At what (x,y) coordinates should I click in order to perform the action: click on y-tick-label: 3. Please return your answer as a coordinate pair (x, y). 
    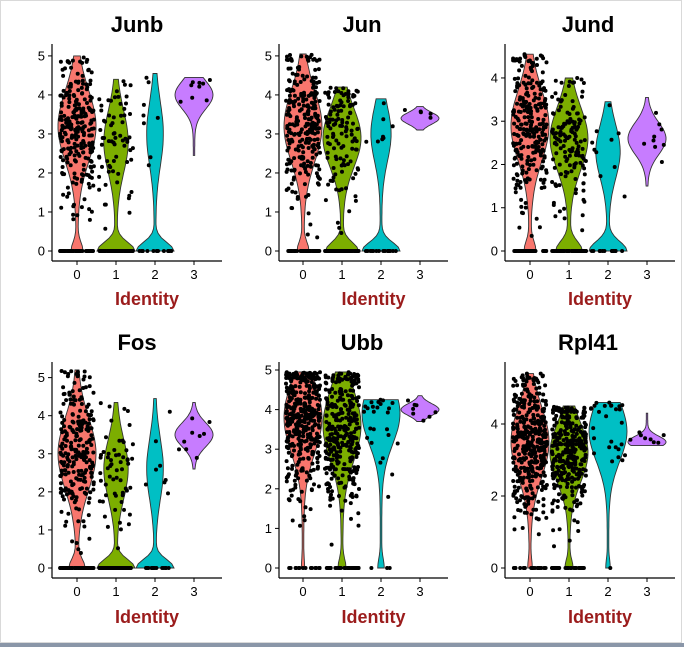
    Looking at the image, I should click on (41, 453).